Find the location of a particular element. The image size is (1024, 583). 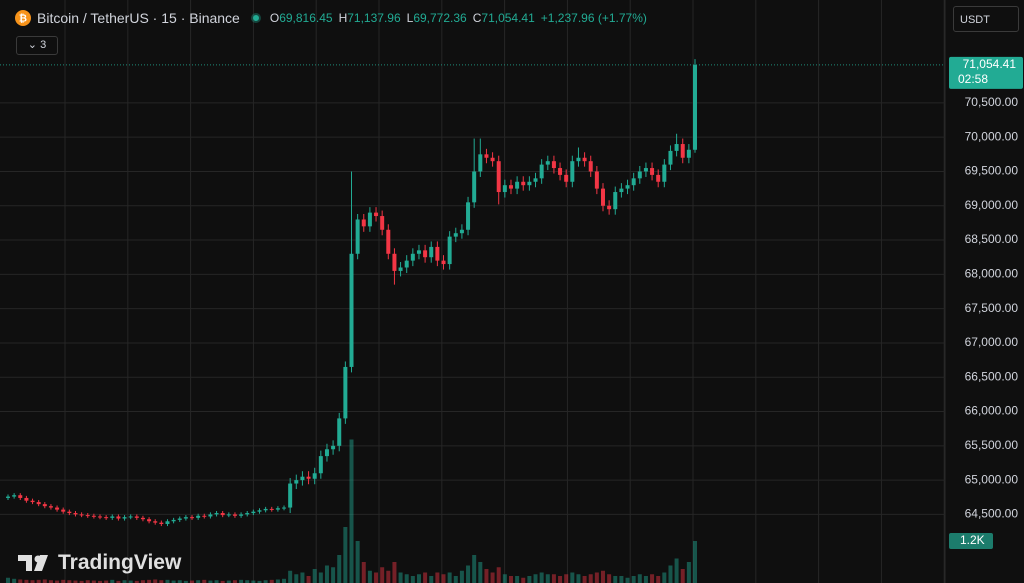

last-price-box is located at coordinates (986, 72).